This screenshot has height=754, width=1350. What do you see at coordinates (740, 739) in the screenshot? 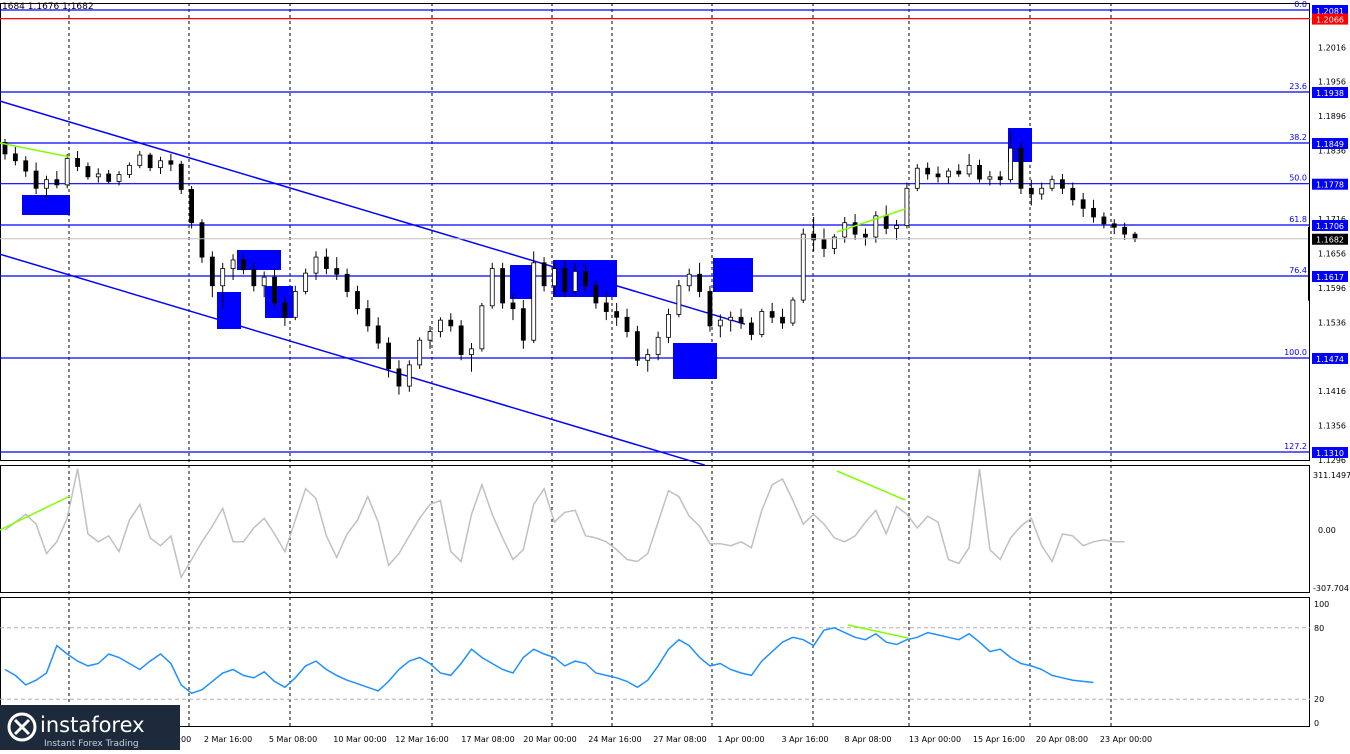
I see `time-axis-label: 1 Apr 00:00` at bounding box center [740, 739].